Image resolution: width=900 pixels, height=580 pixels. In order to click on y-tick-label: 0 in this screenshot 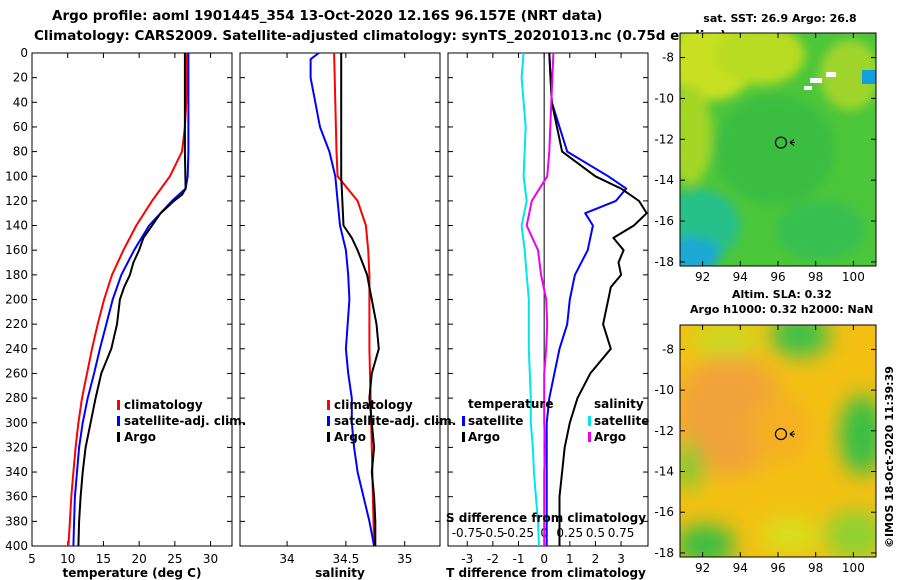, I will do `click(24, 53)`.